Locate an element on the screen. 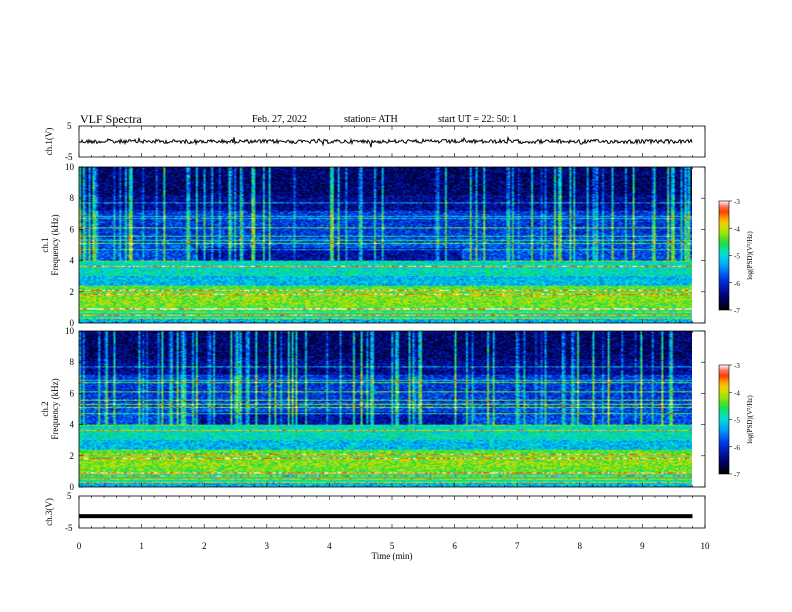  x-tick-label: 0 is located at coordinates (79, 546).